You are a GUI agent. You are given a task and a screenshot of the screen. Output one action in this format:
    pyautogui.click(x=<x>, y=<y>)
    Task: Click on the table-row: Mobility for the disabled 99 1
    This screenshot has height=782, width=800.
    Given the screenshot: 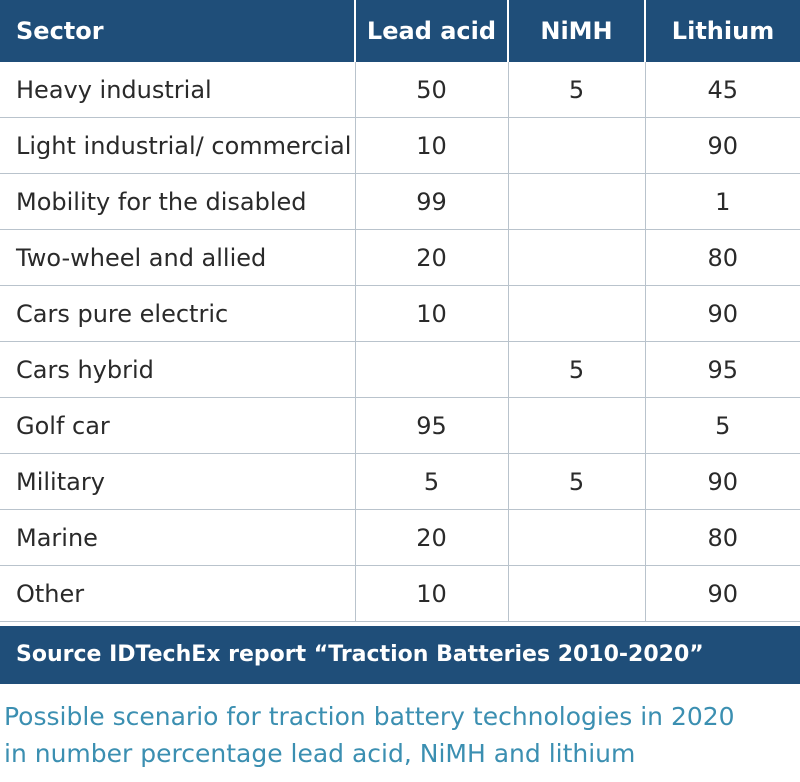 What is the action you would take?
    pyautogui.click(x=400, y=201)
    